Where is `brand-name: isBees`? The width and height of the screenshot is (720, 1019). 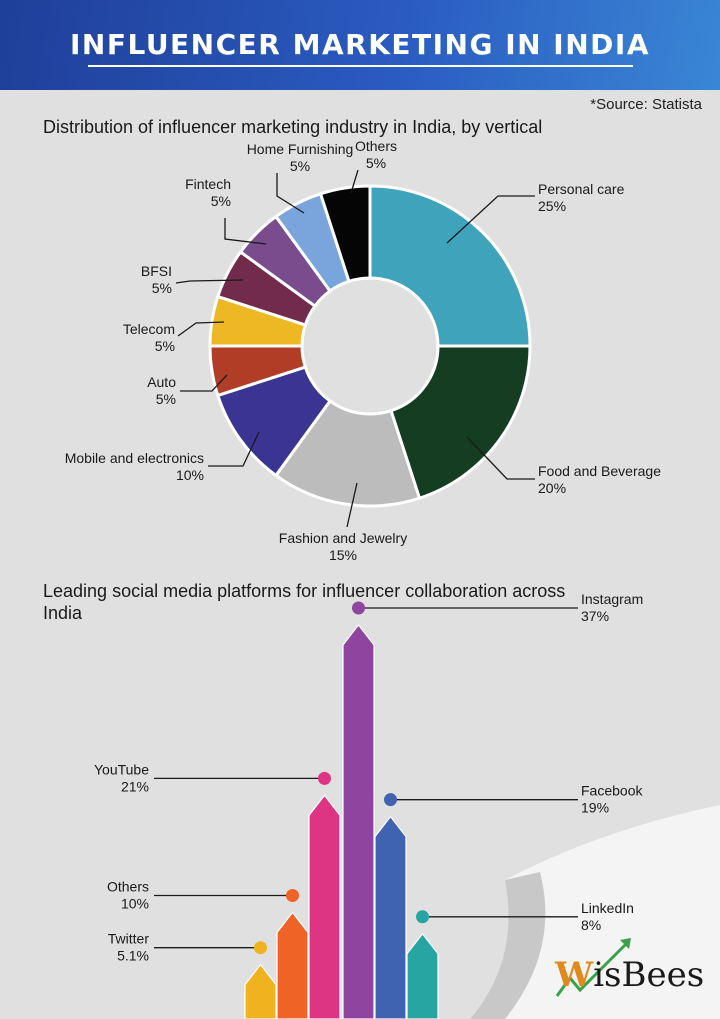 brand-name: isBees is located at coordinates (649, 975).